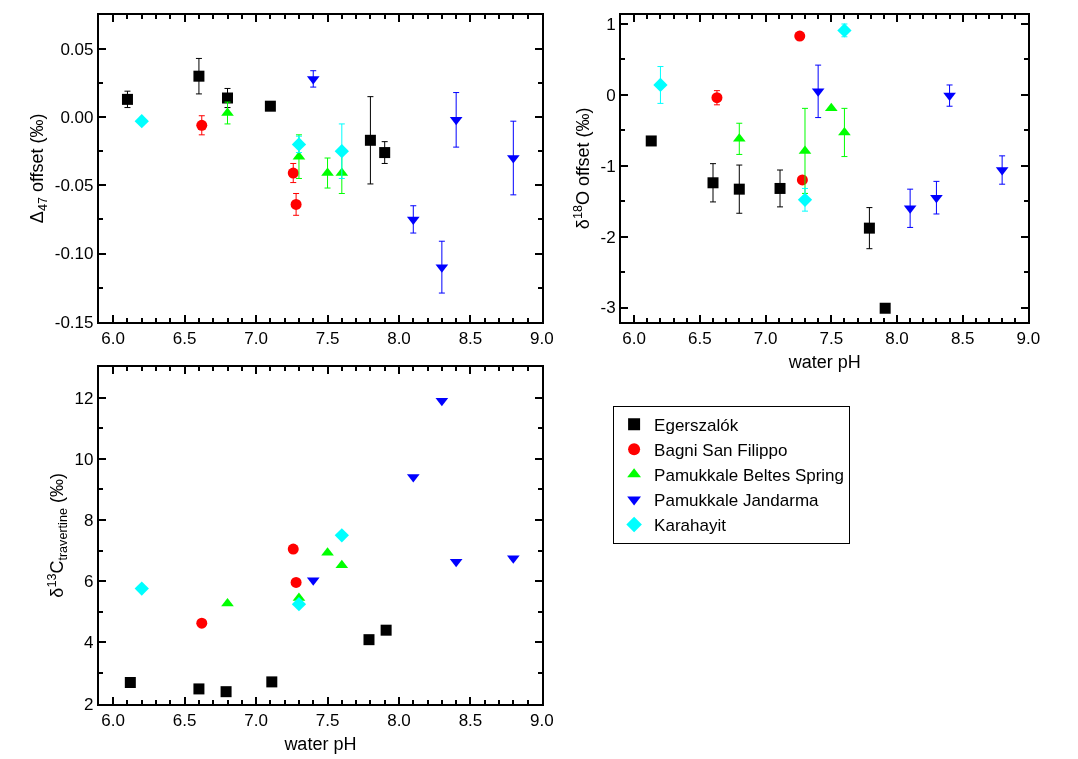 The width and height of the screenshot is (1078, 759). Describe the element at coordinates (737, 501) in the screenshot. I see `legend-label: Pamukkale Jandarma` at that location.